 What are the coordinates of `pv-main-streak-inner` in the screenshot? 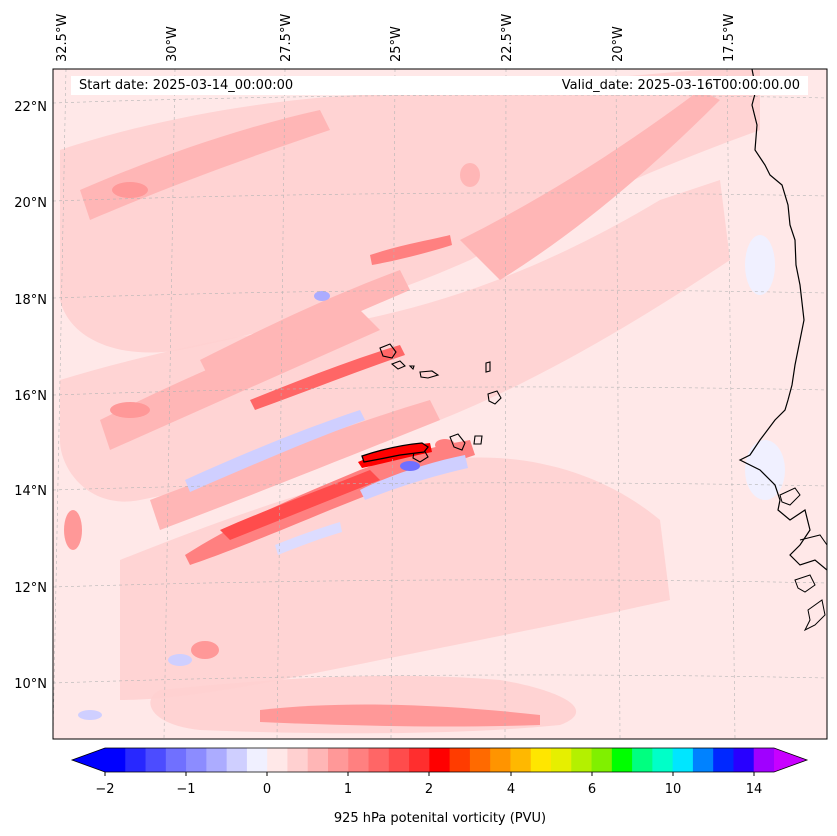 It's located at (300, 505).